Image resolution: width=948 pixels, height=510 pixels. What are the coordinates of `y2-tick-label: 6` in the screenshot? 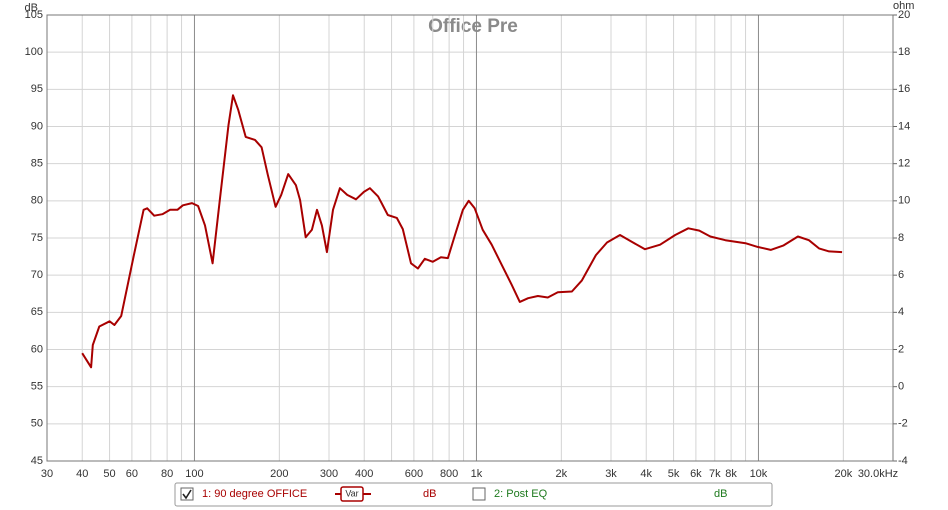 It's located at (901, 275).